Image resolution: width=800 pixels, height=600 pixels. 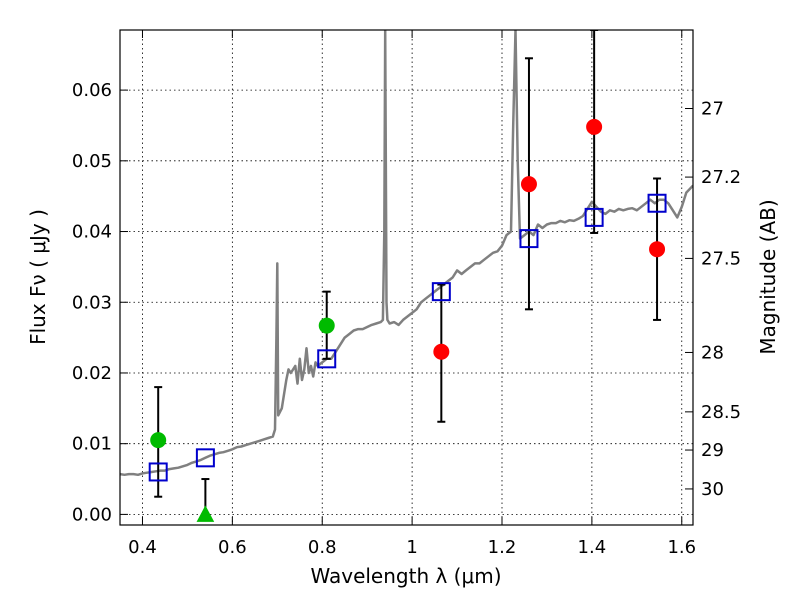 I want to click on y-tick-label: 0.02, so click(x=92, y=373).